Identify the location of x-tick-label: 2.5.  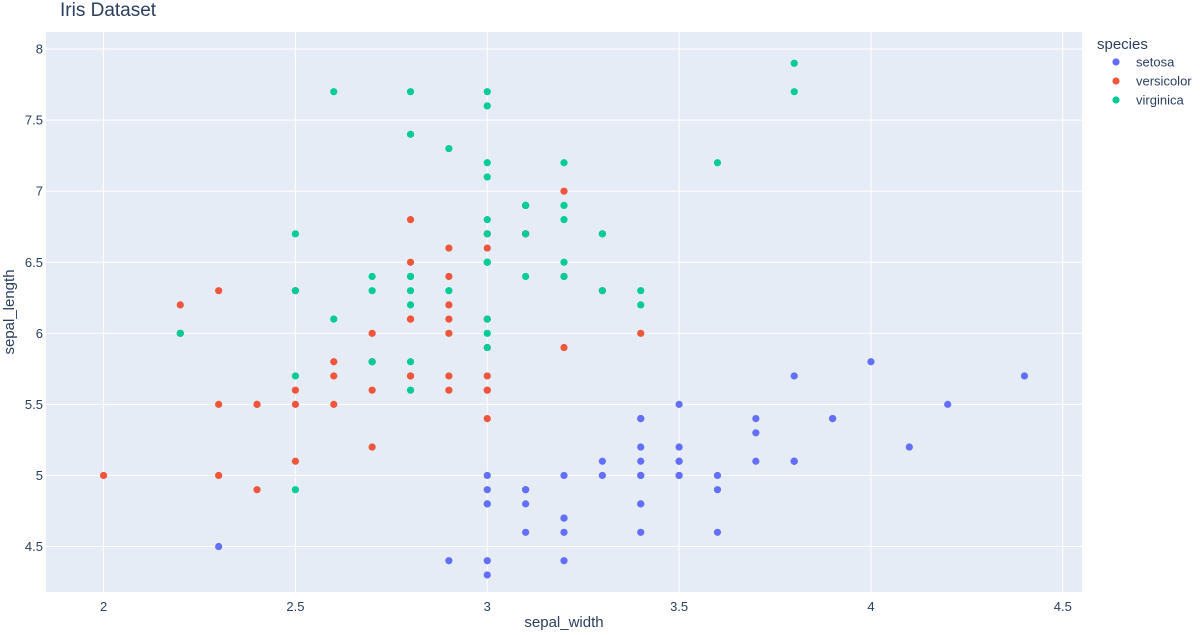
(295, 606).